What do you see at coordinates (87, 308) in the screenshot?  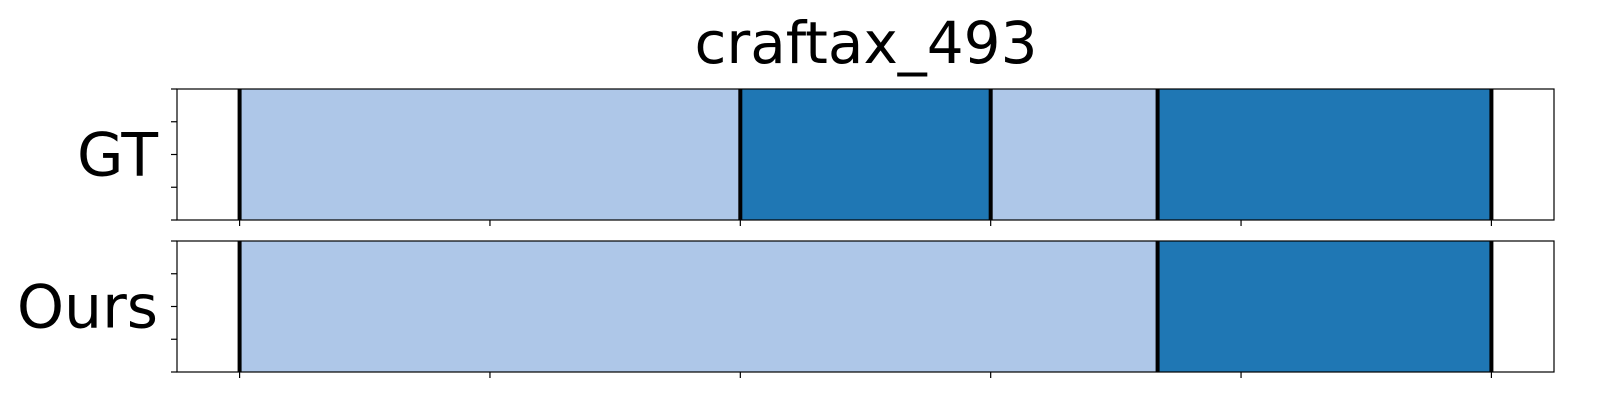 I see `row-label: Ours` at bounding box center [87, 308].